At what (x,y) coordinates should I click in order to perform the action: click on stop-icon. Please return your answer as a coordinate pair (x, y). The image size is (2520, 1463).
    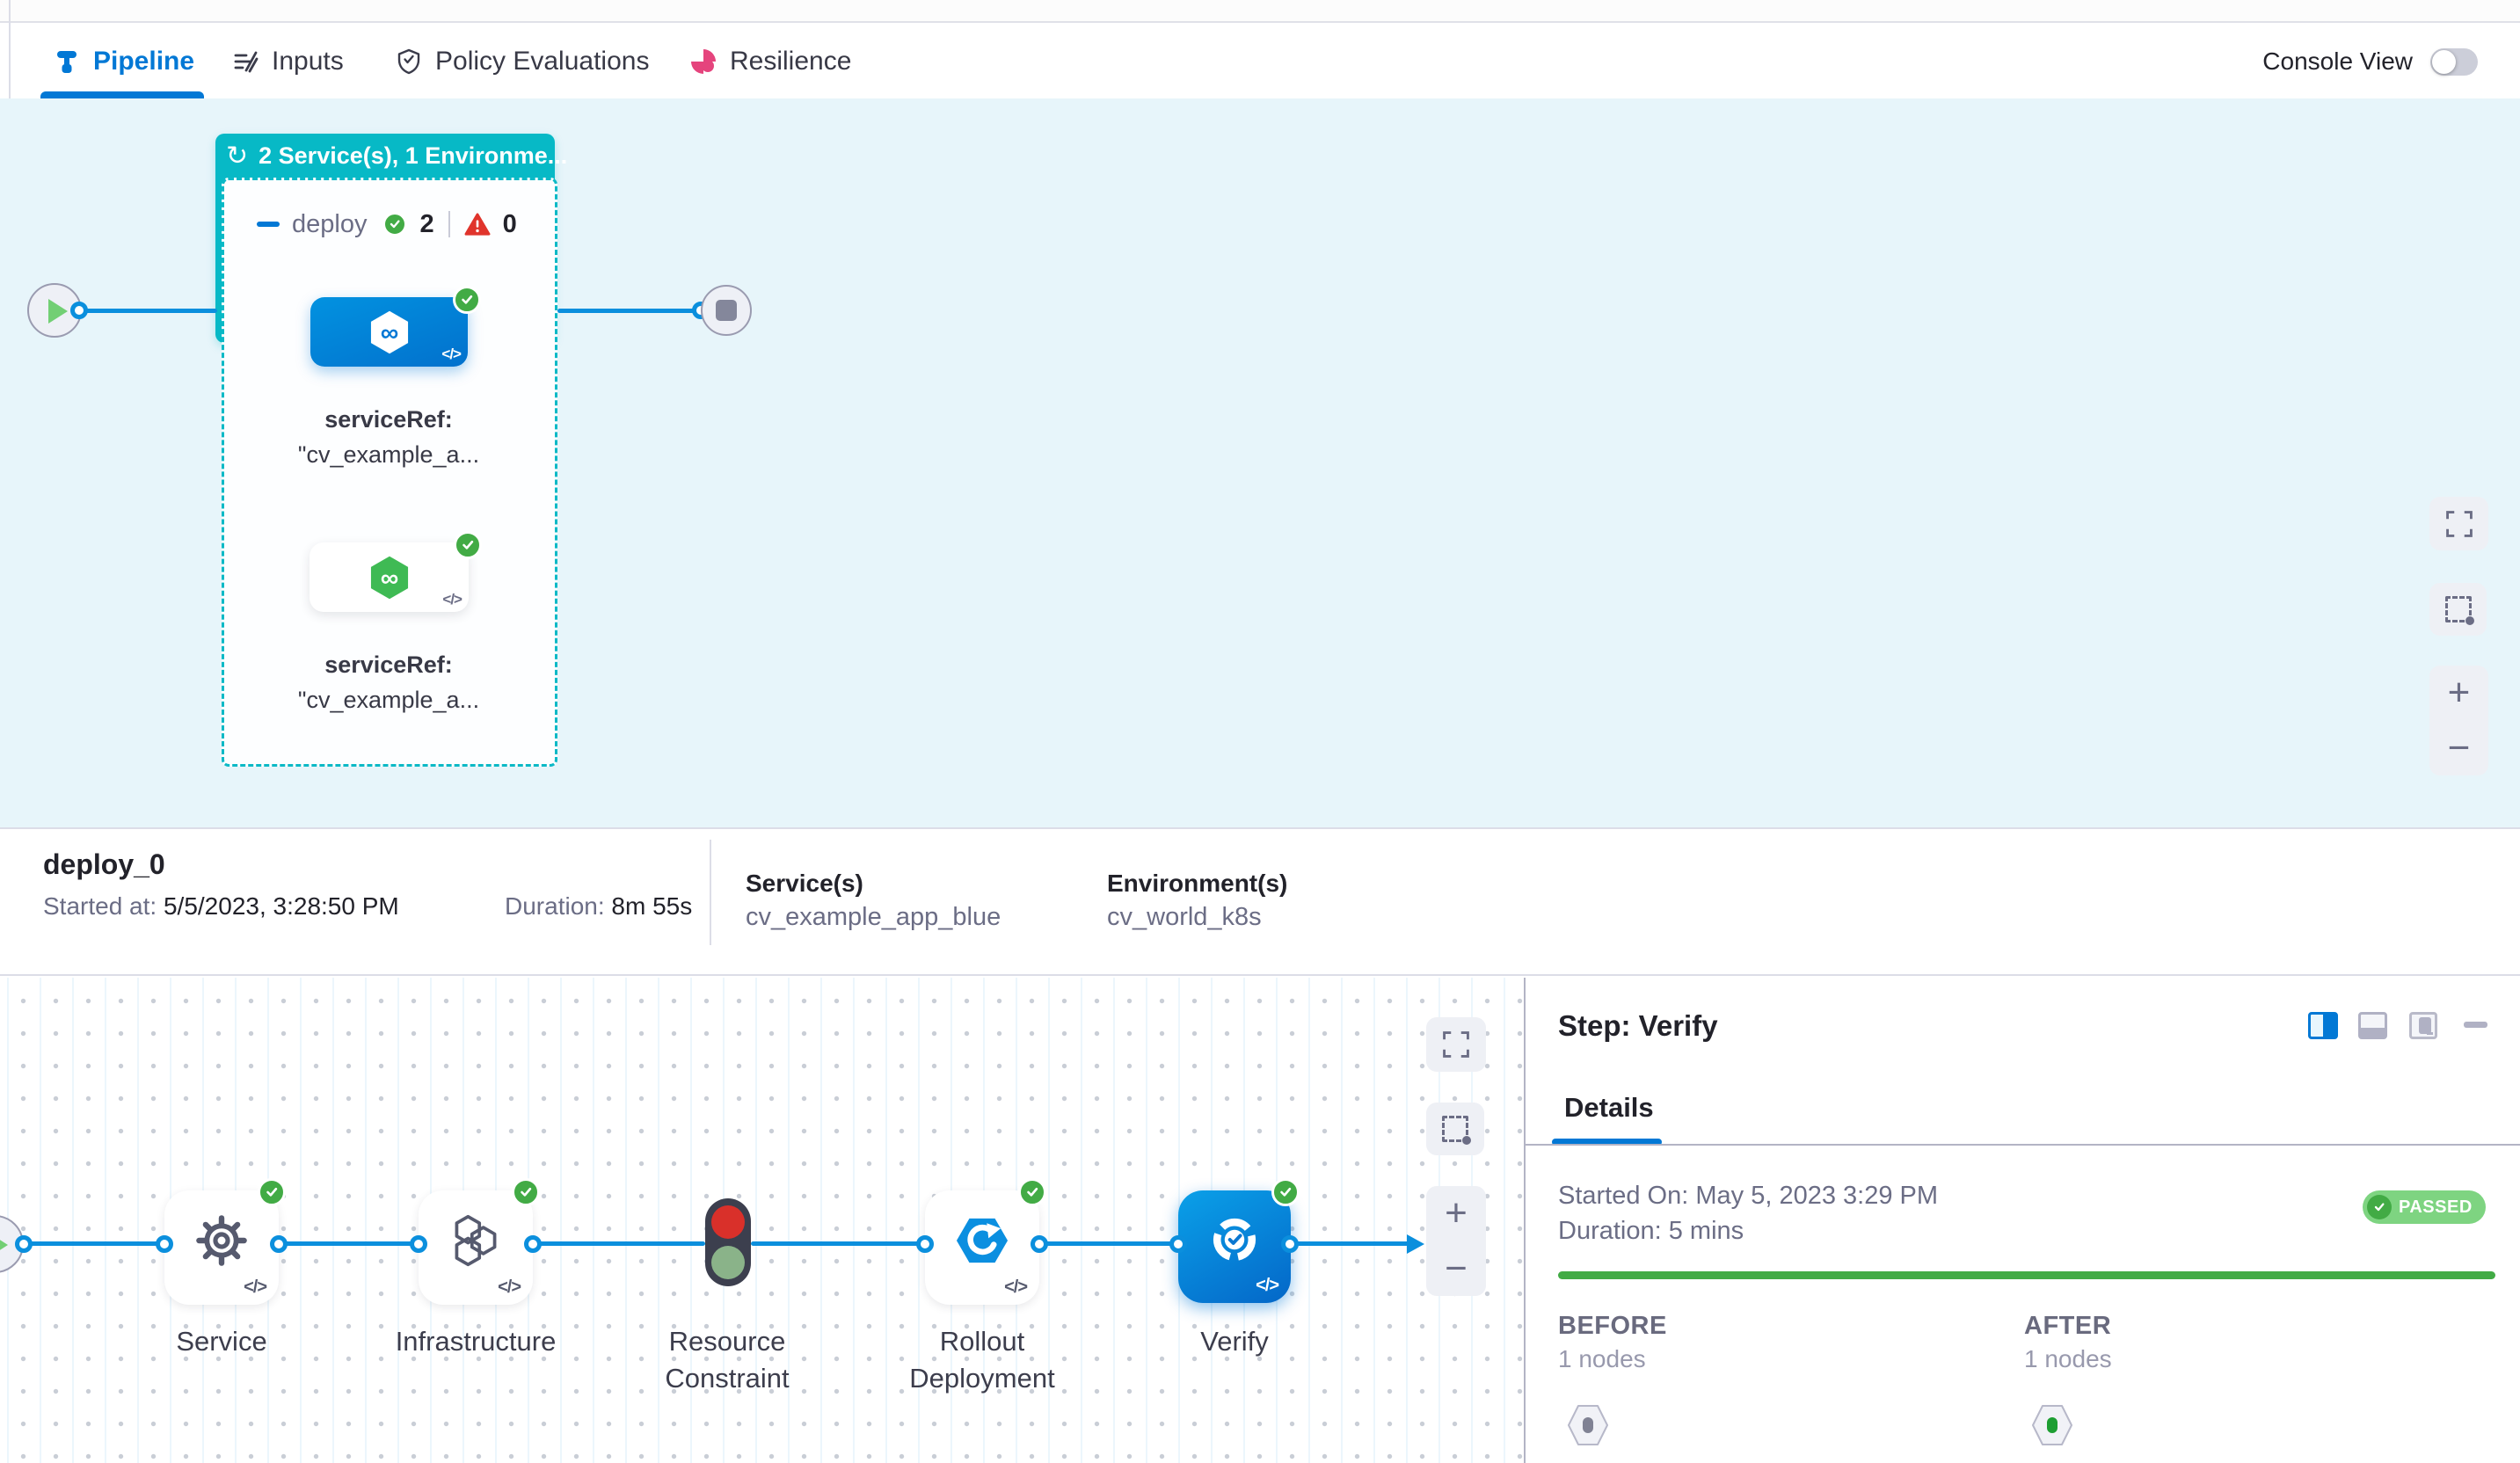
    Looking at the image, I should click on (726, 310).